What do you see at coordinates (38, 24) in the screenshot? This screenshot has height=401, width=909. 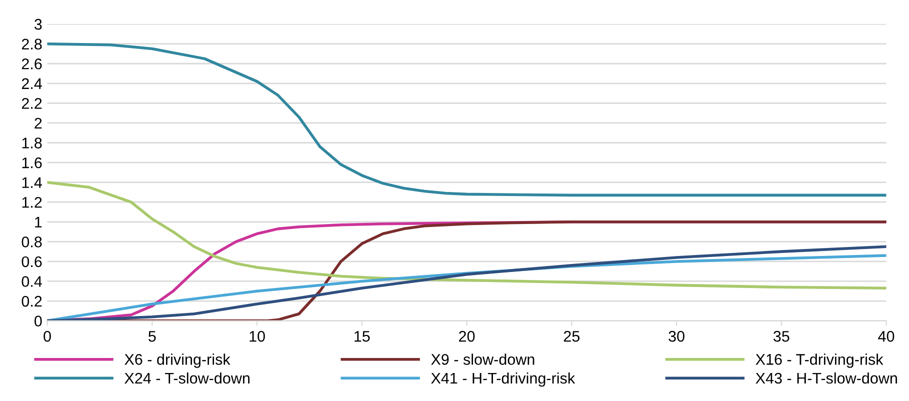 I see `y-tick-label: 3` at bounding box center [38, 24].